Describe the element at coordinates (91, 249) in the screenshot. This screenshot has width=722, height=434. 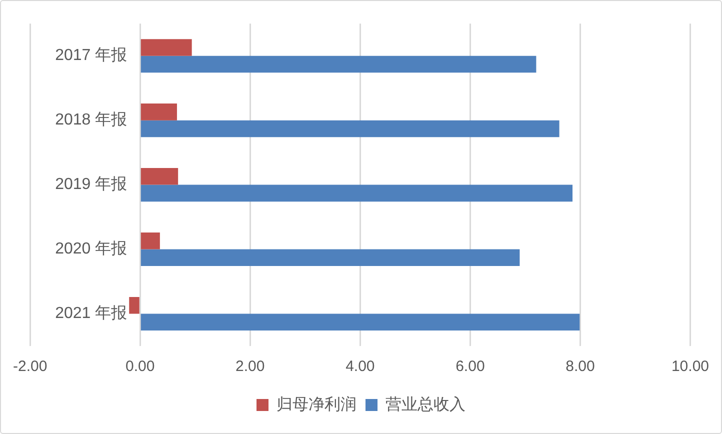
I see `y-tick-label: 2020 年报` at that location.